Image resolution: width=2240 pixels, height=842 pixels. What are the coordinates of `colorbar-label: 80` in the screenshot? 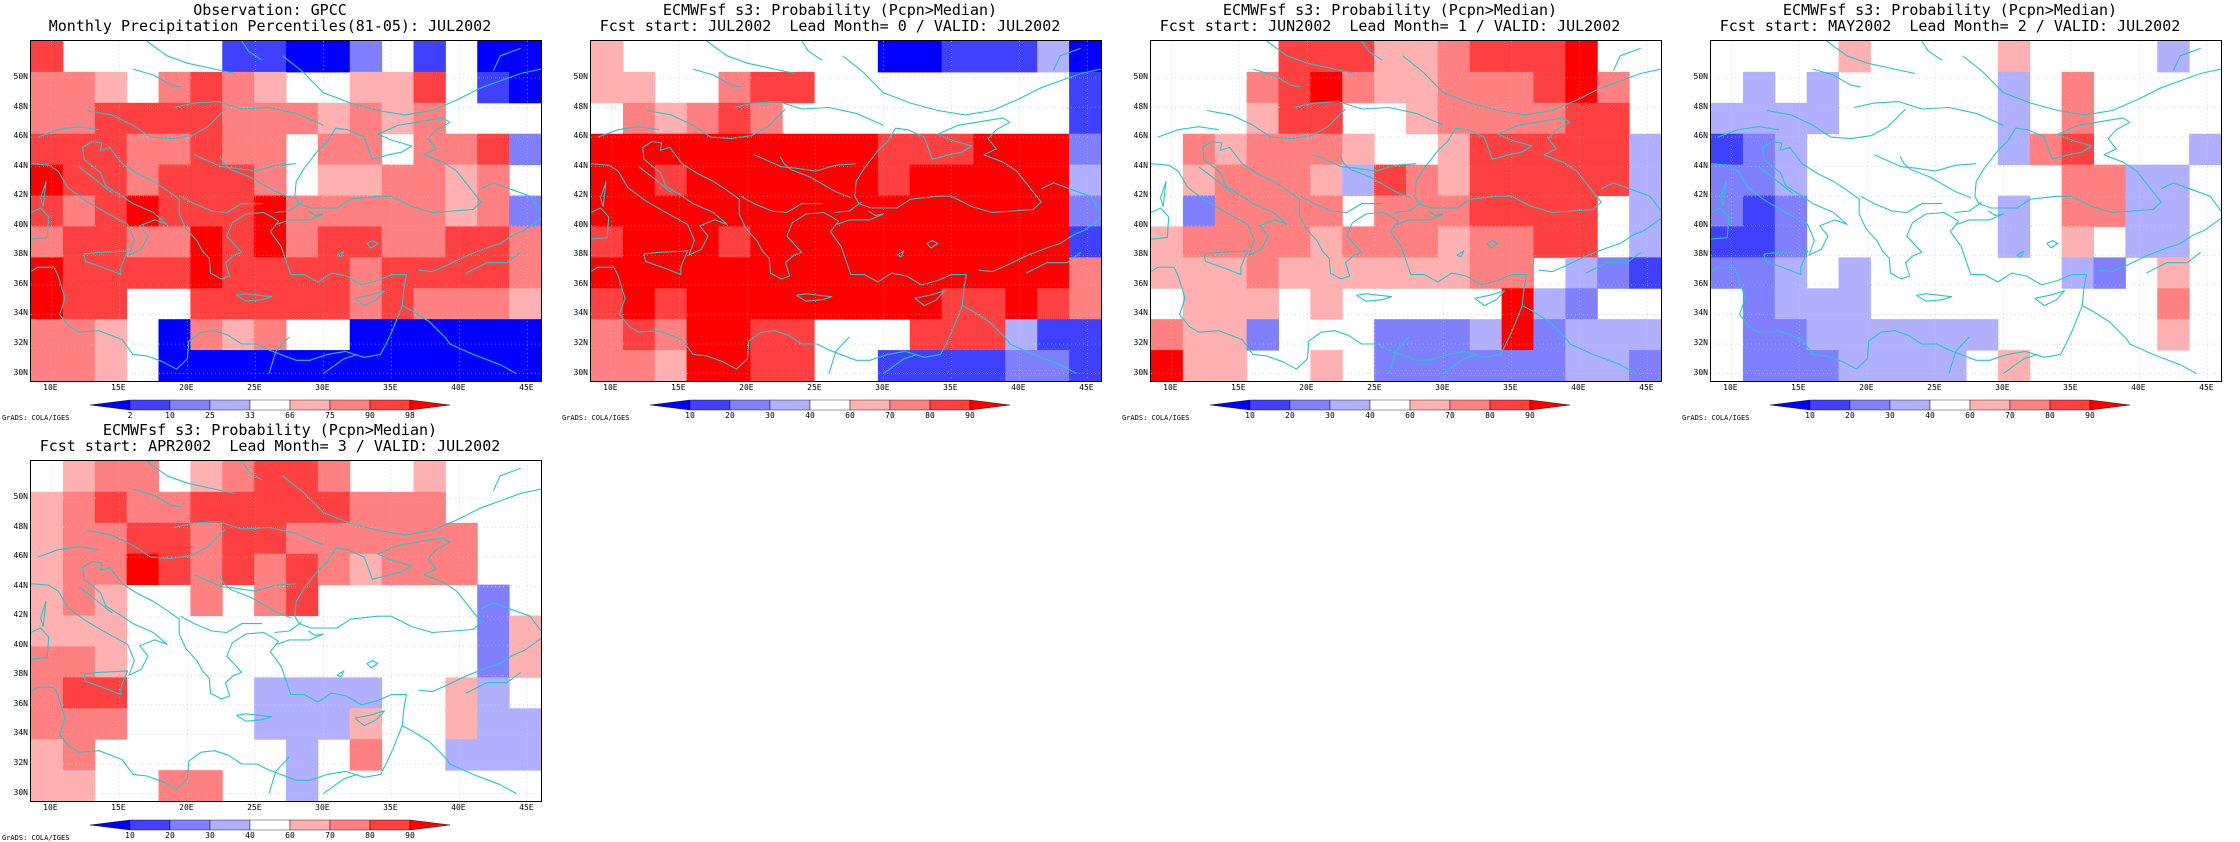 It's located at (1490, 415).